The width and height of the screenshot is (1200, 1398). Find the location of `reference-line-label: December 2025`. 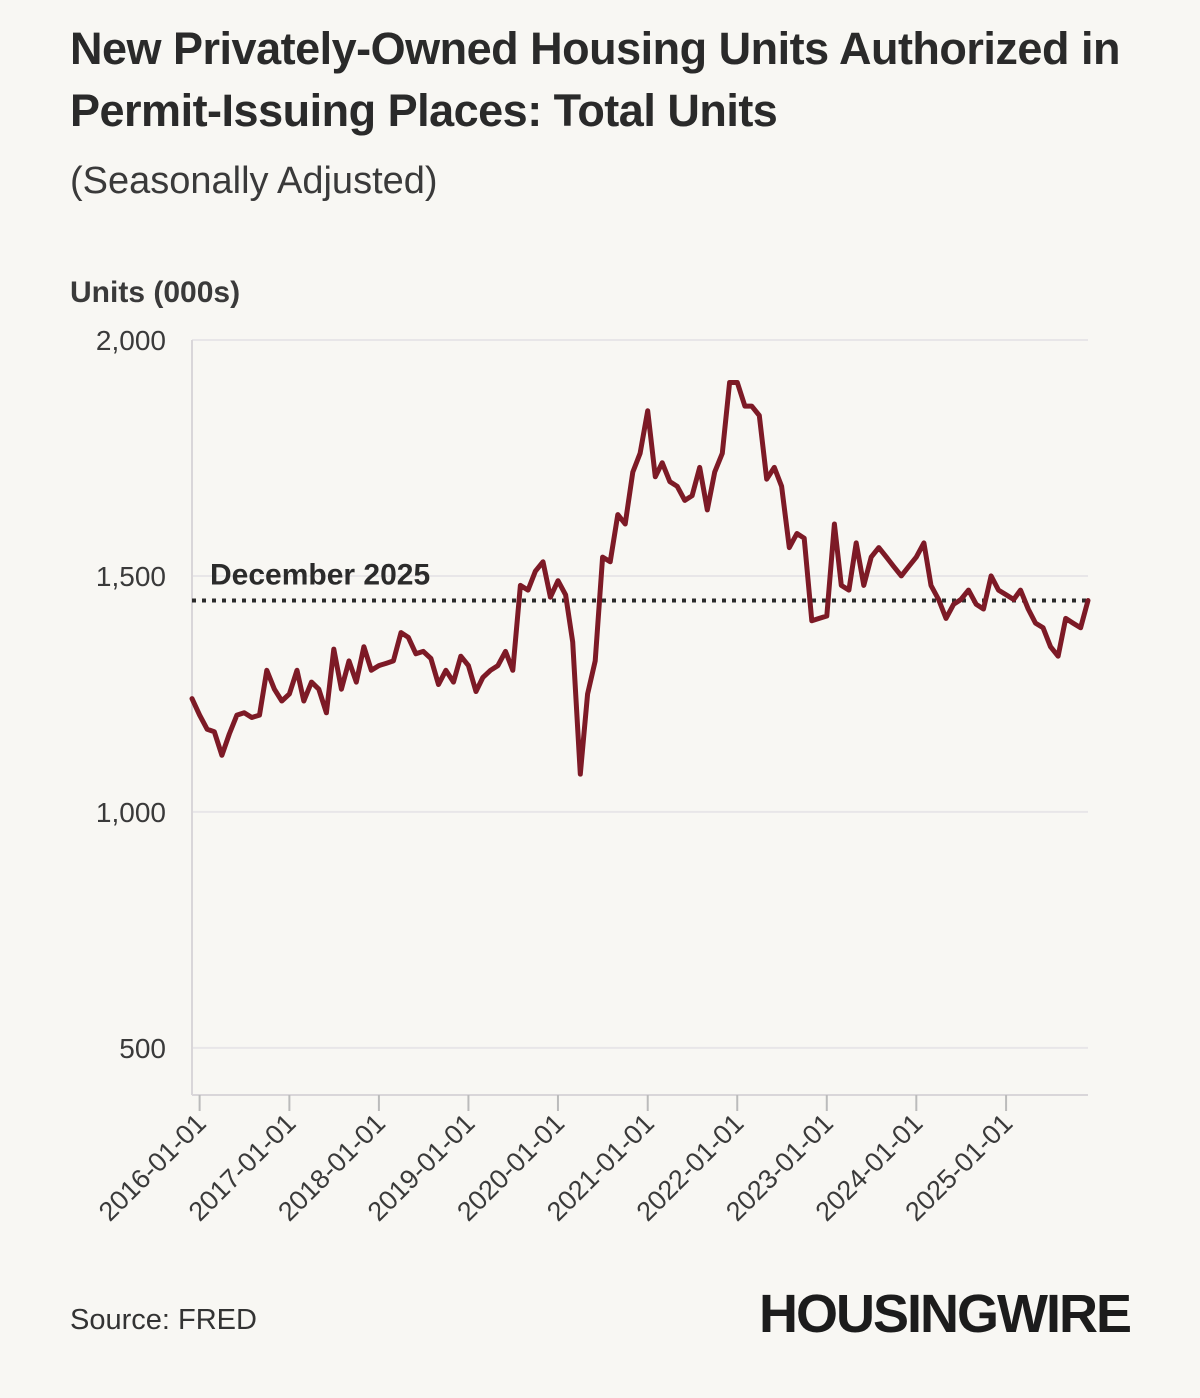

reference-line-label: December 2025 is located at coordinates (320, 574).